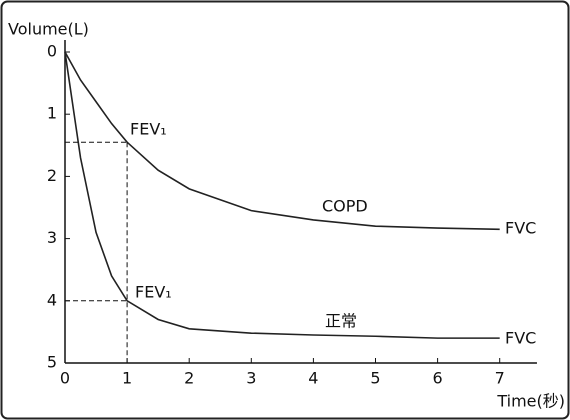  Describe the element at coordinates (500, 378) in the screenshot. I see `x-tick-label: 7` at that location.